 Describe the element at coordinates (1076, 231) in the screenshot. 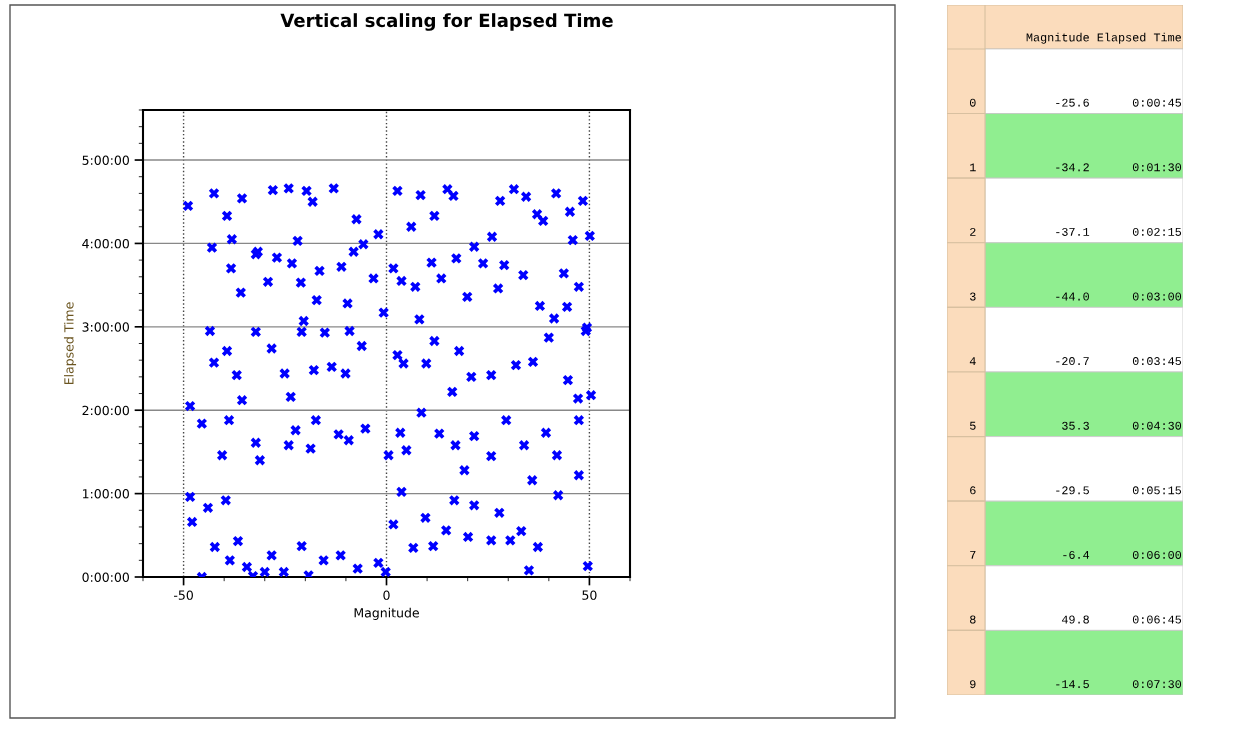

I see `text: 2 -37.1 0:02:15` at that location.